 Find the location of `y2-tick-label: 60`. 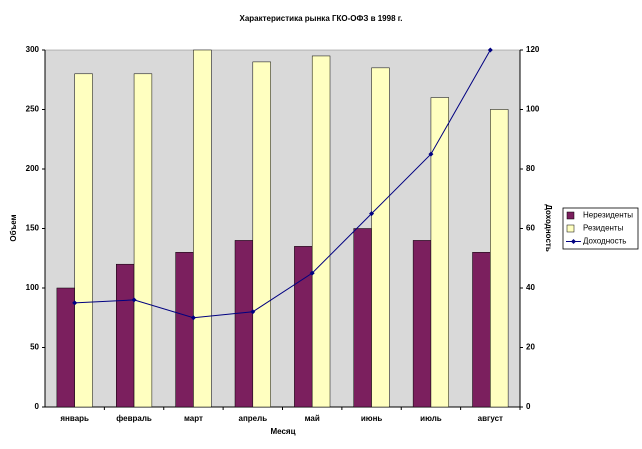

y2-tick-label: 60 is located at coordinates (530, 228).